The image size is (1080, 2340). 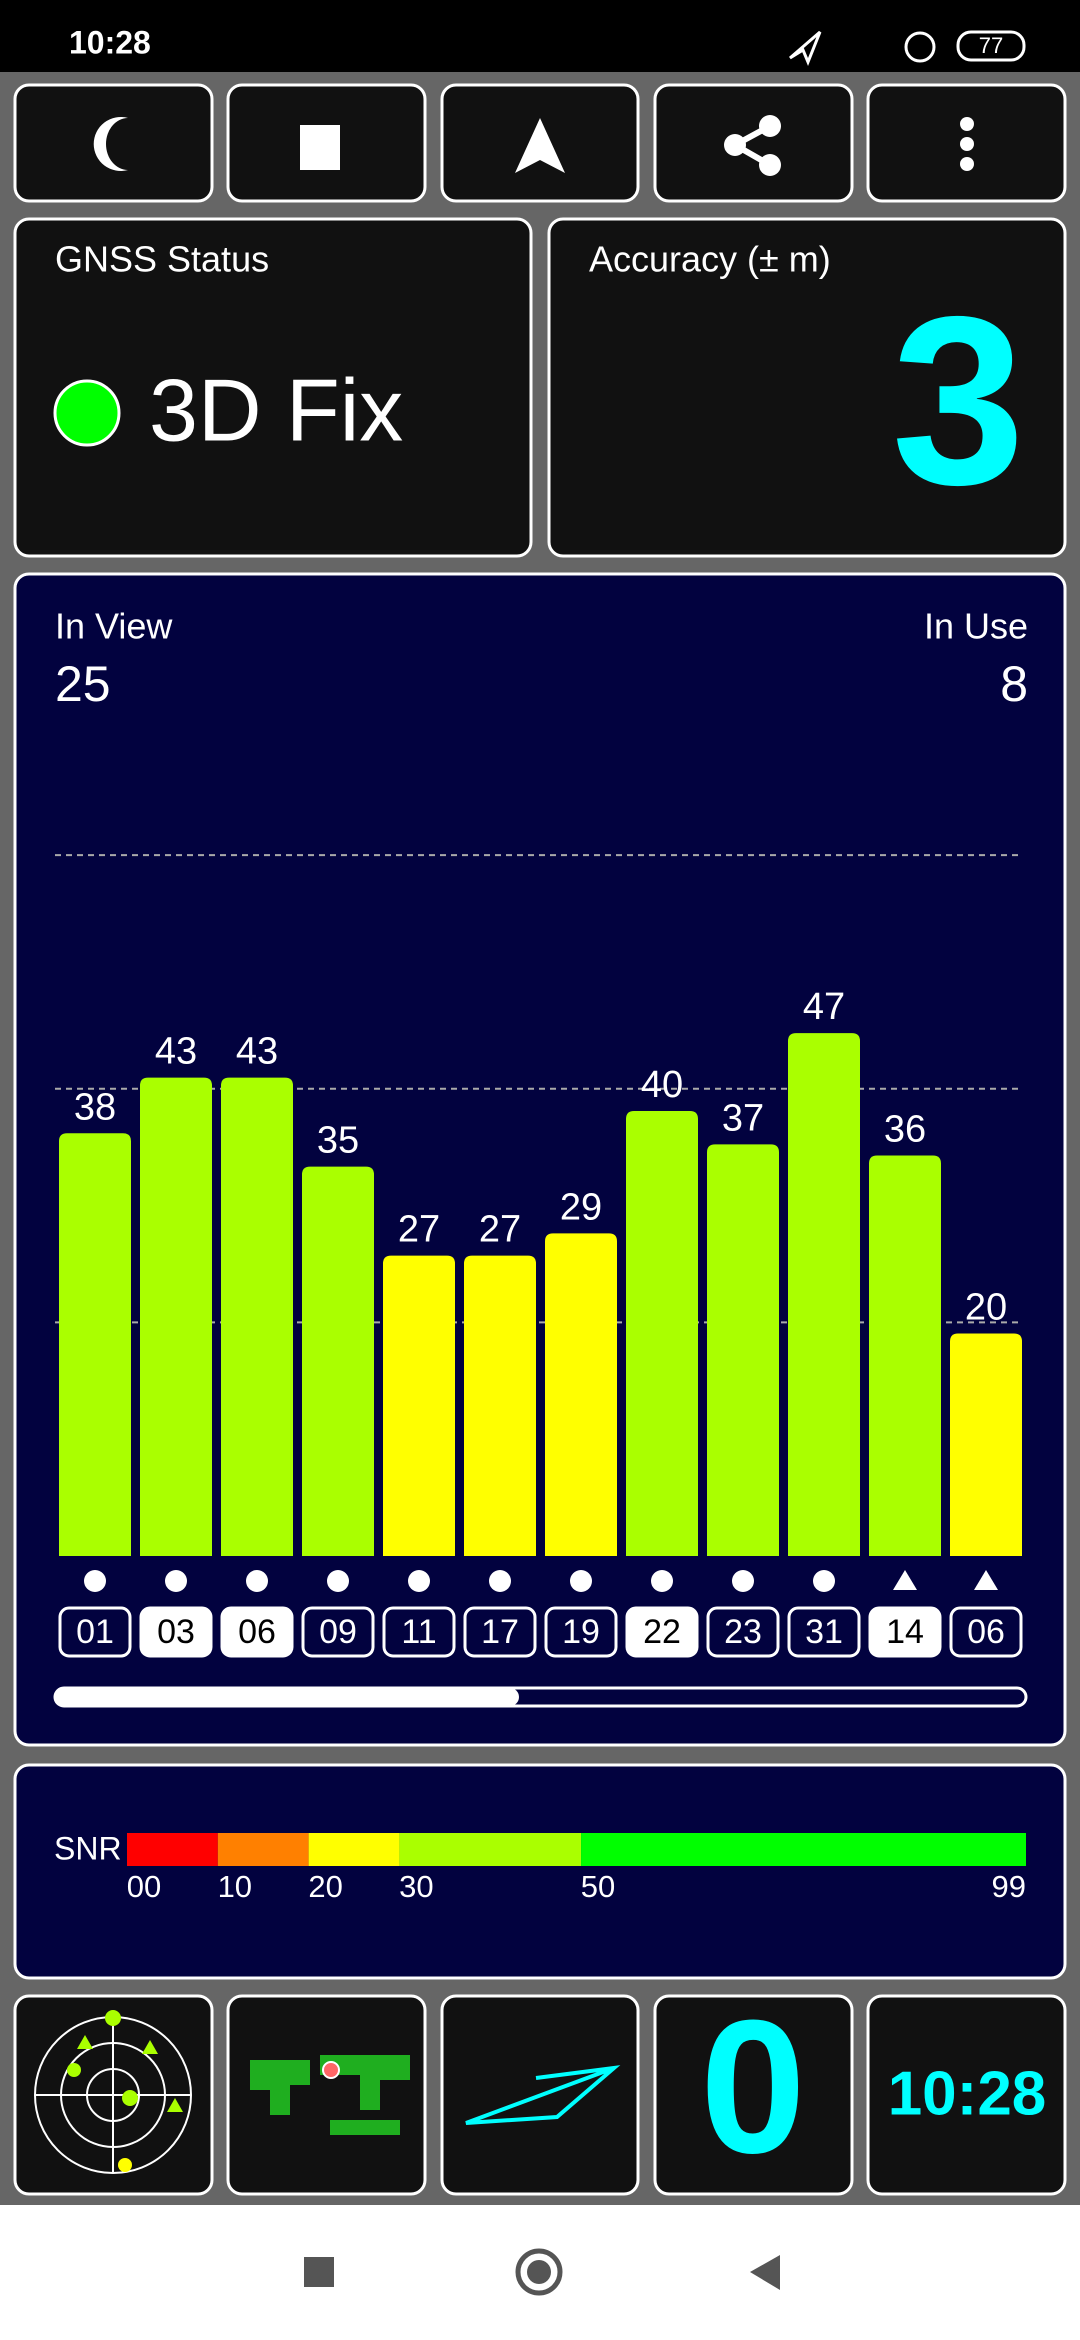 I want to click on satellite-id: 23, so click(x=743, y=1632).